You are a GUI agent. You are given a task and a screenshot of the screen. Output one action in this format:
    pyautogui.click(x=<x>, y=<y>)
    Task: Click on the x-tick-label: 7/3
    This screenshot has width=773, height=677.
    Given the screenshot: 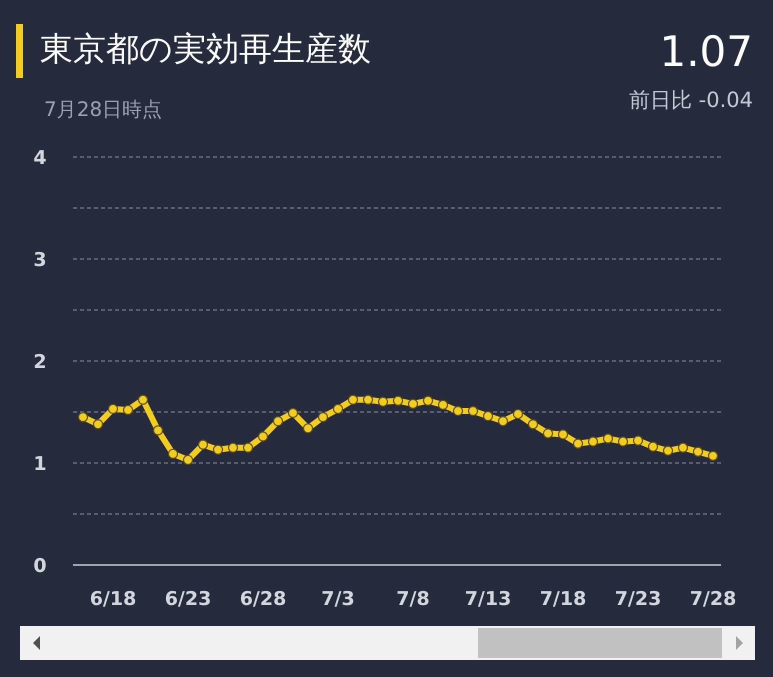 What is the action you would take?
    pyautogui.click(x=338, y=599)
    